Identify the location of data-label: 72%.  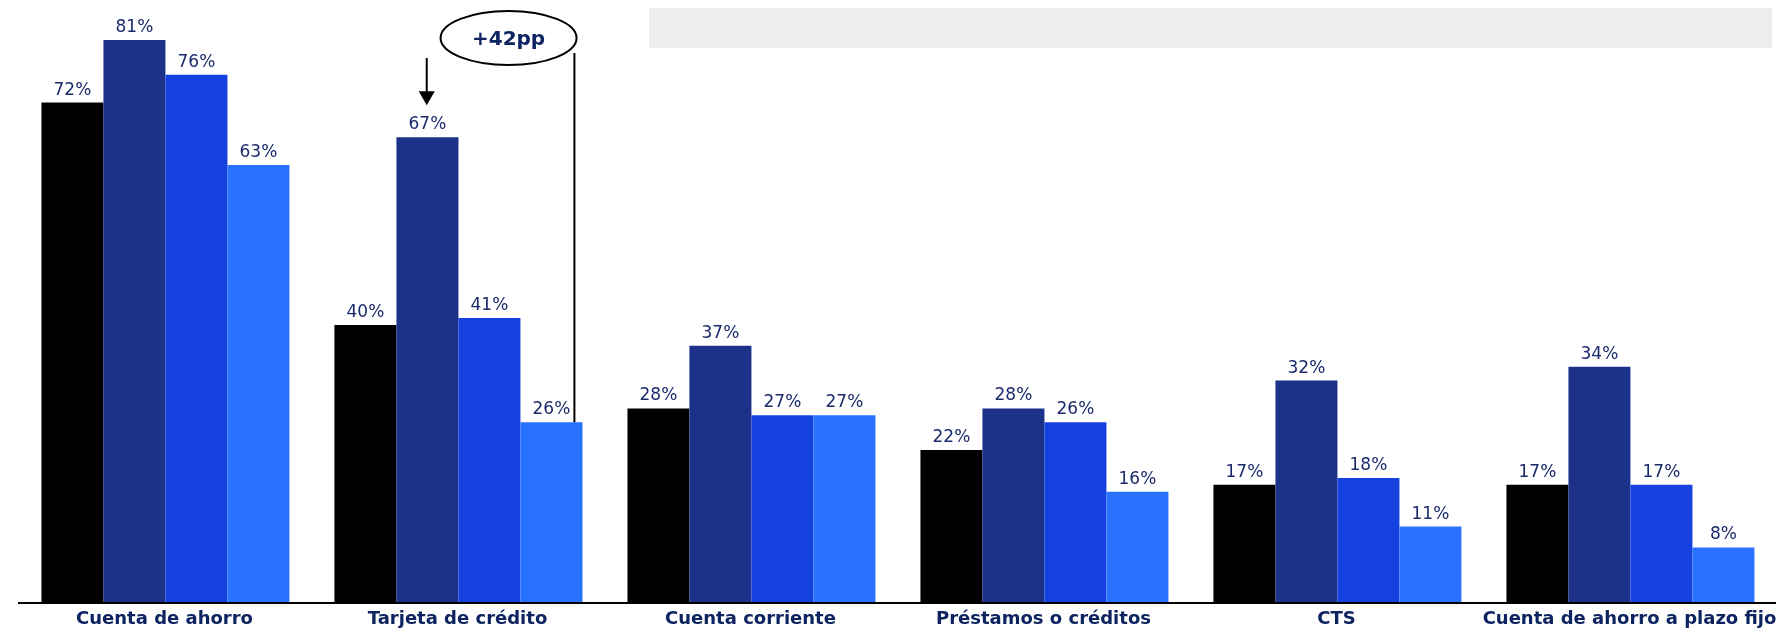
(72, 88).